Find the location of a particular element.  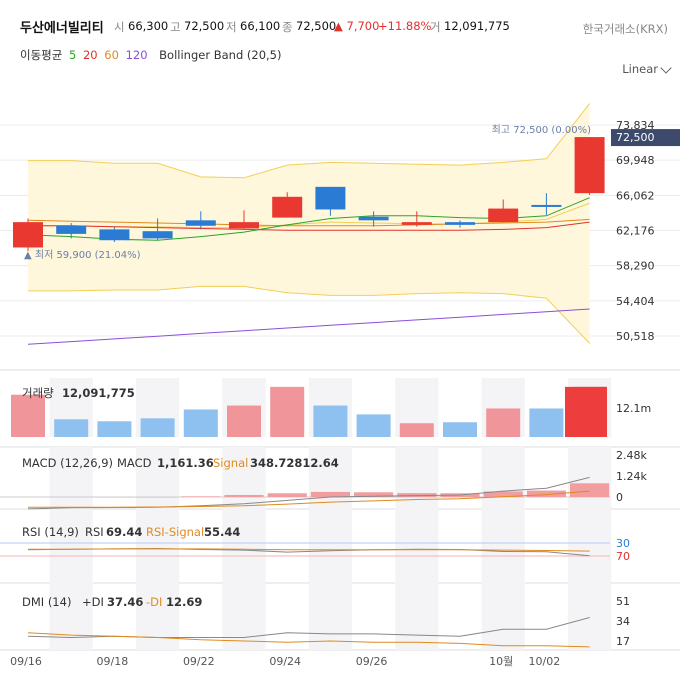

close-value: 72,500 is located at coordinates (316, 26).